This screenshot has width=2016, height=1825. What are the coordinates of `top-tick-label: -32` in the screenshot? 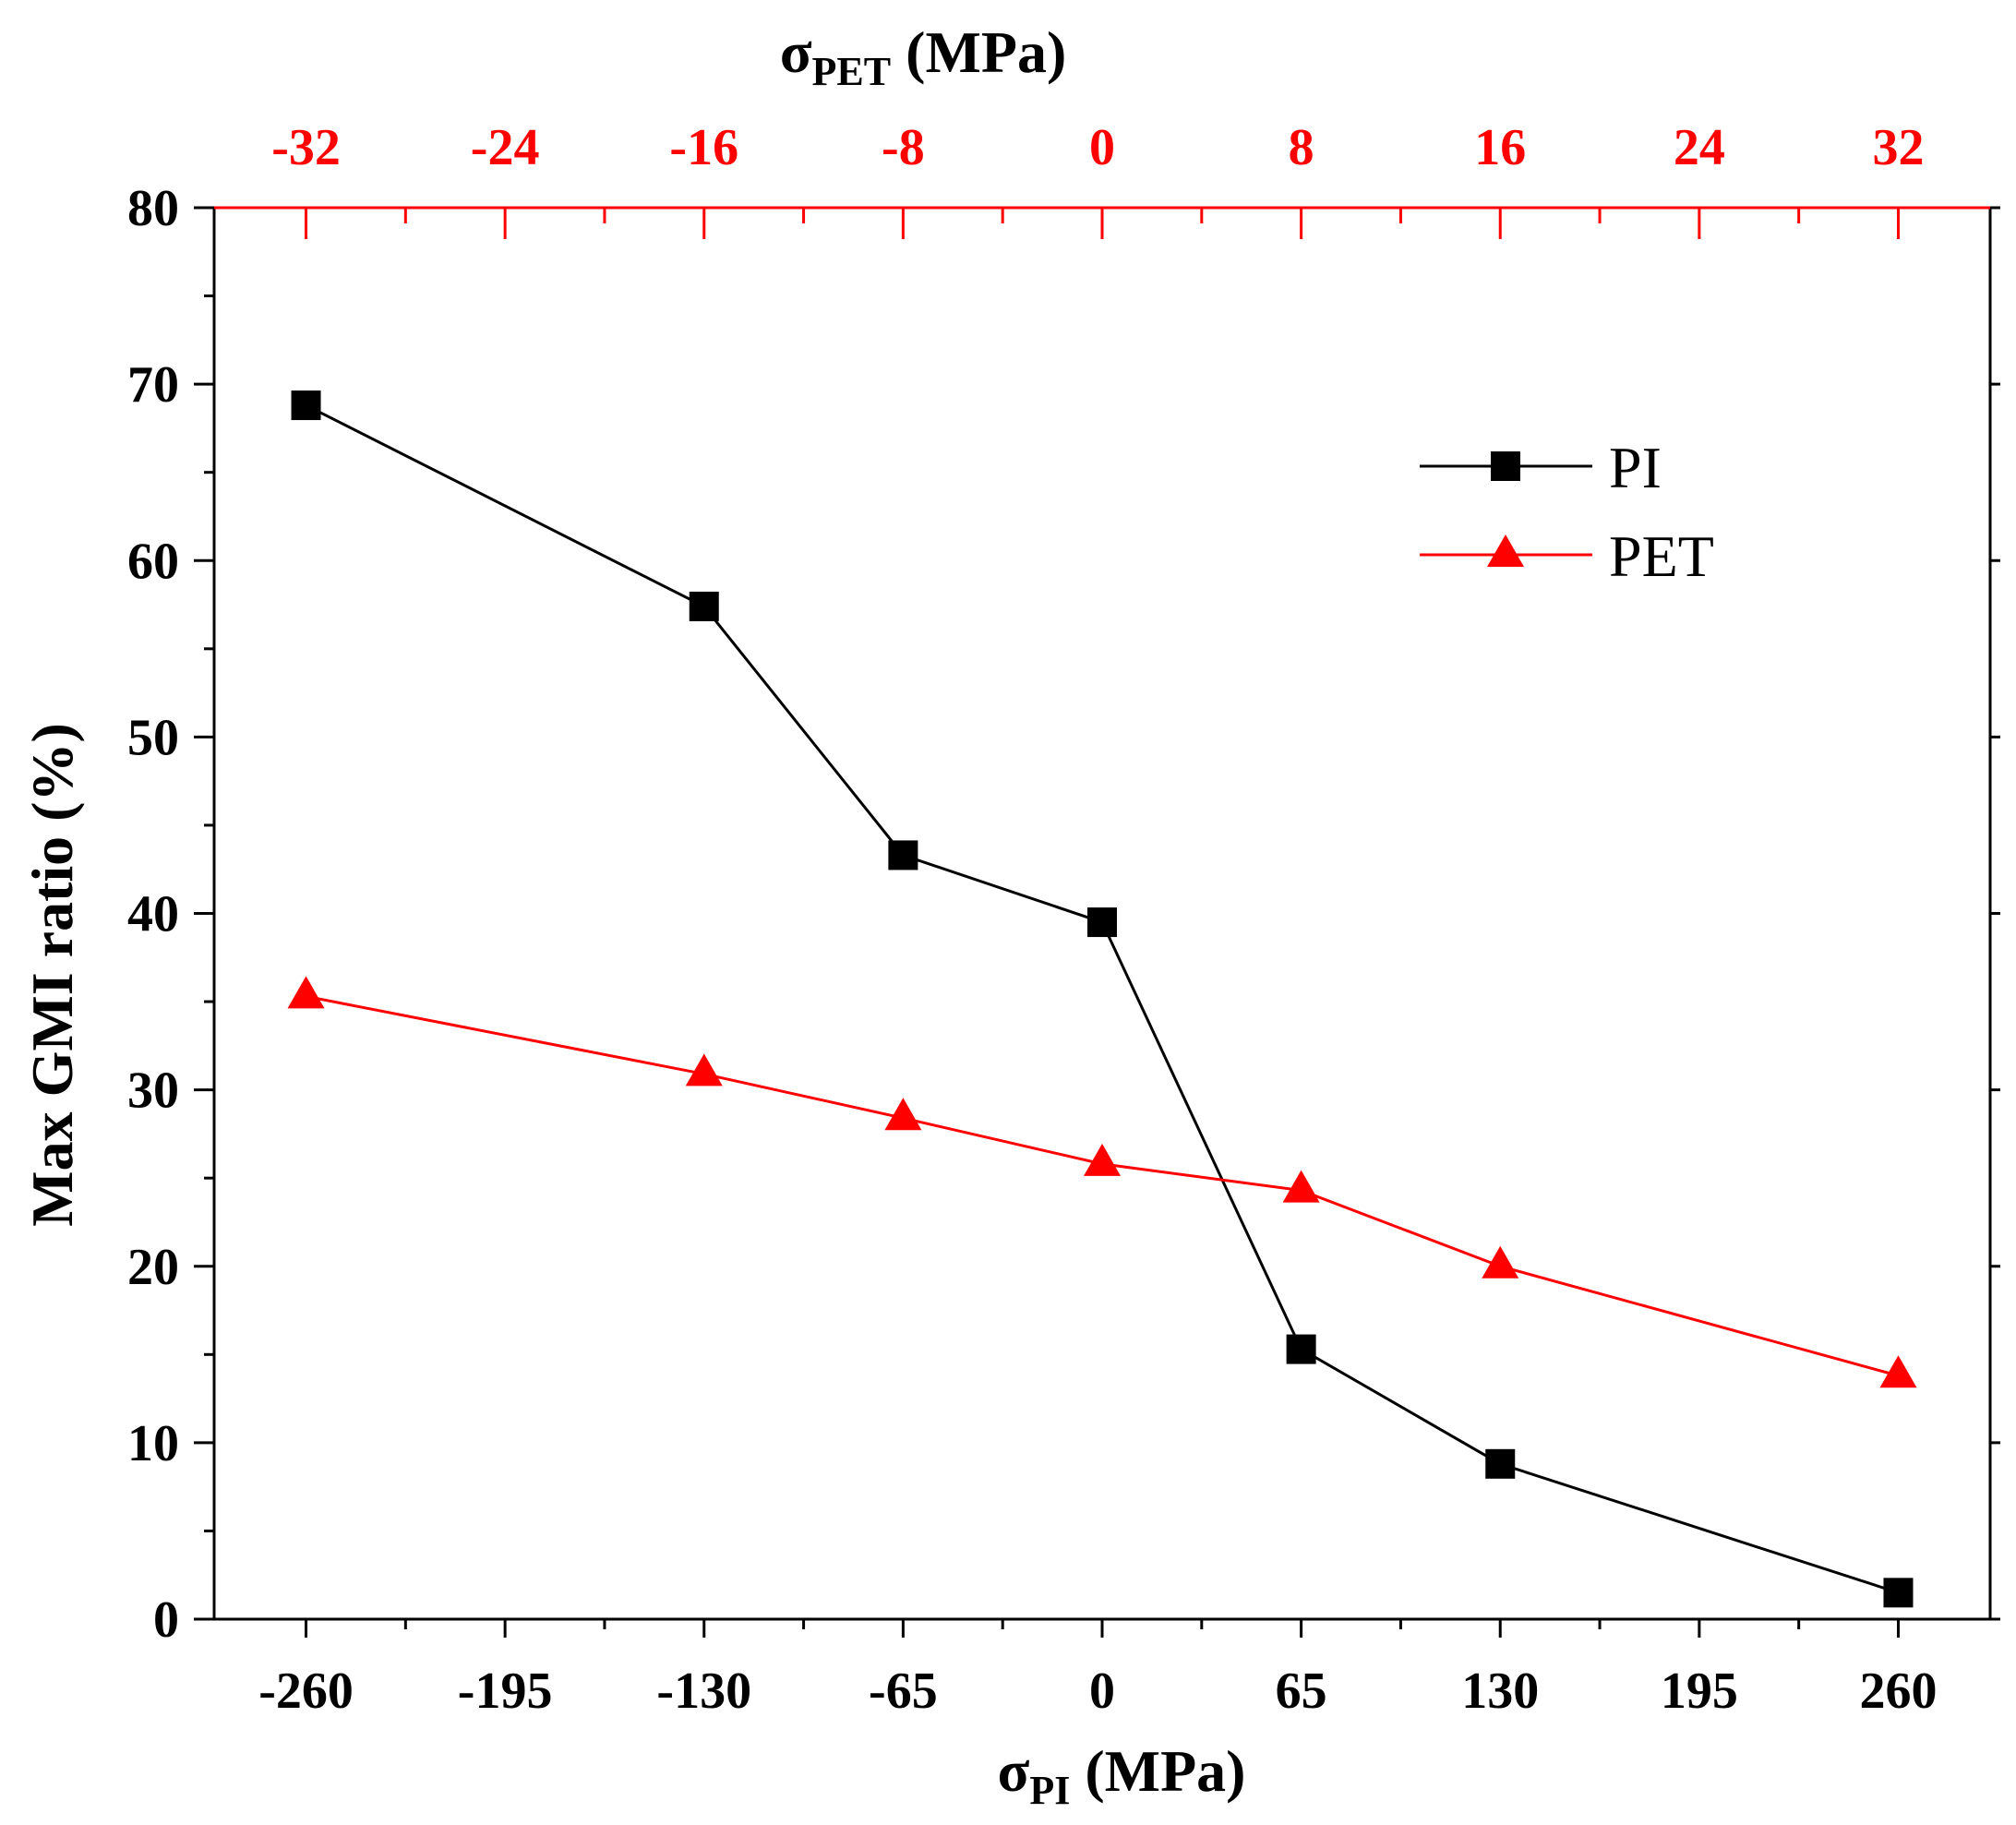 It's located at (306, 147).